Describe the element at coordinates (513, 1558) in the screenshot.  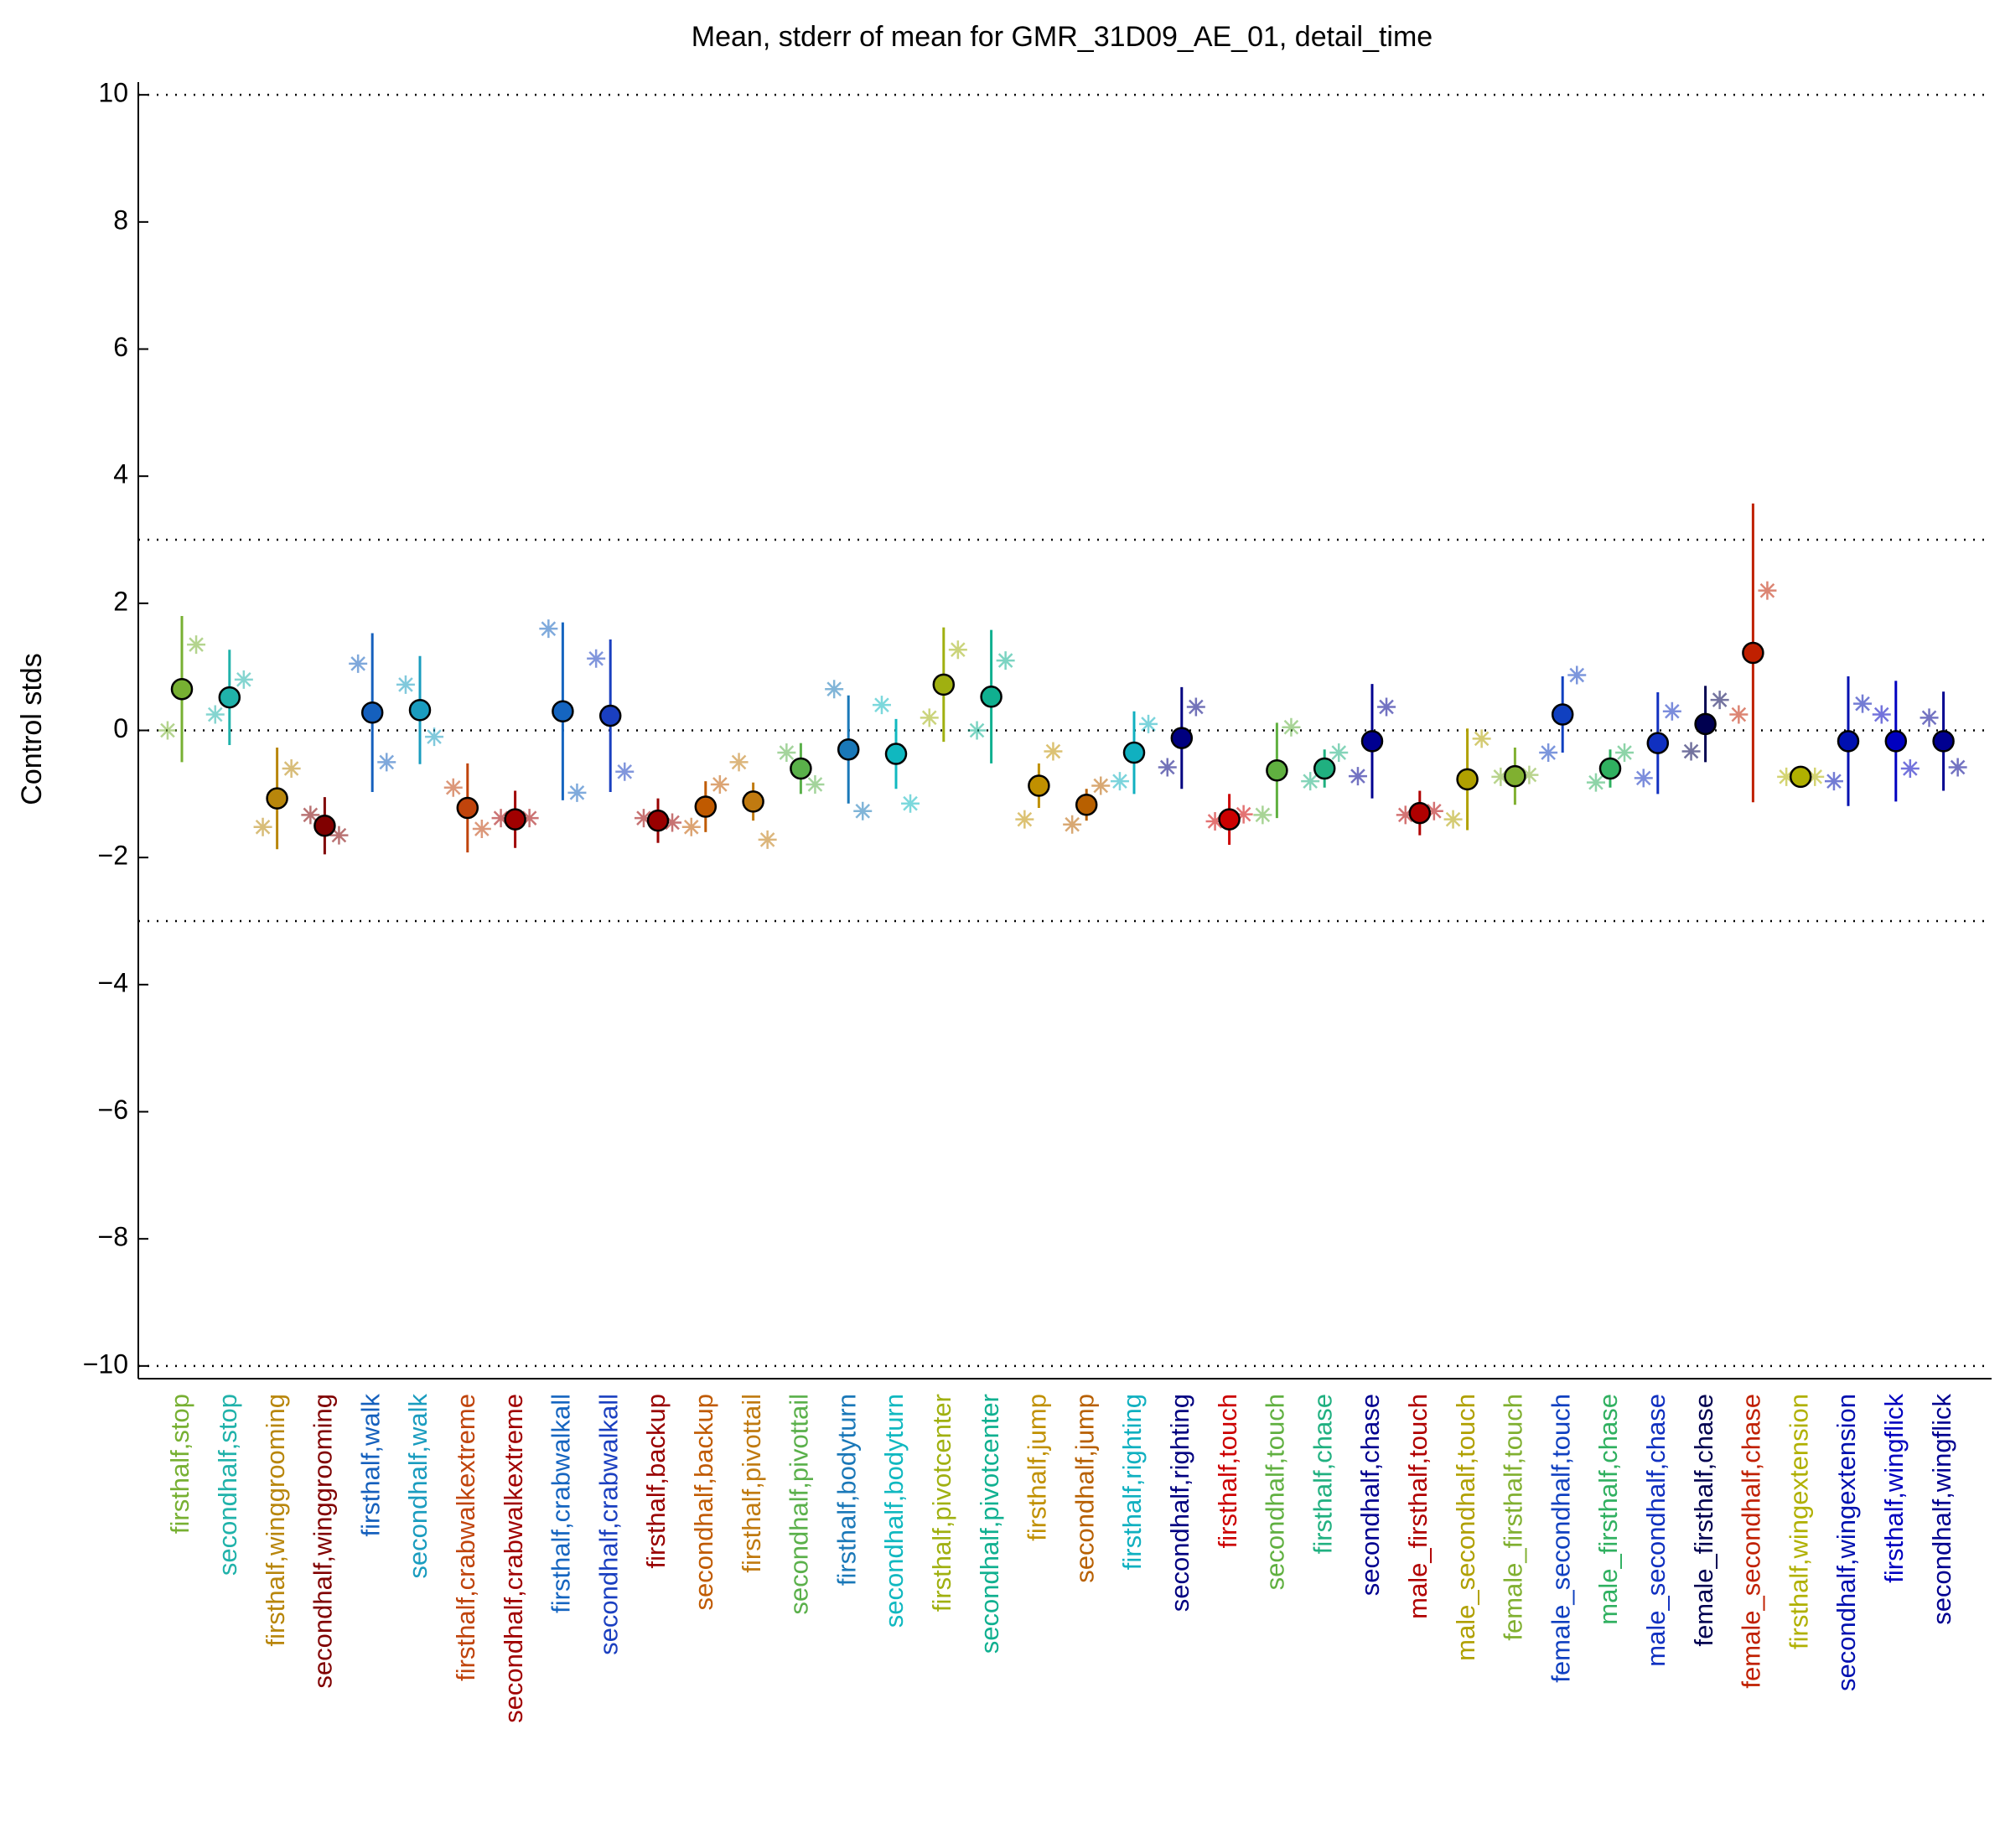
I see `x-tick-label: secondhalf,crabwalkextreme` at that location.